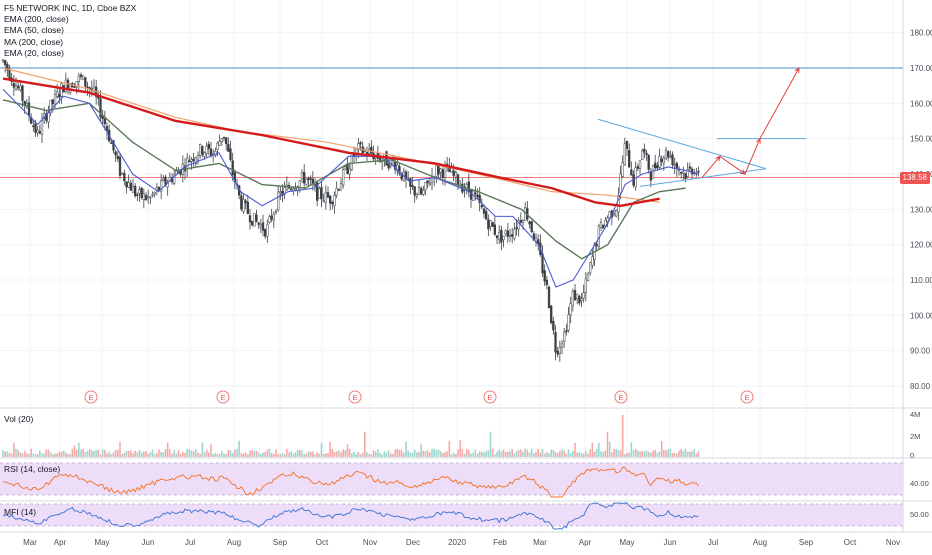  Describe the element at coordinates (451, 479) in the screenshot. I see `rsi-band` at that location.